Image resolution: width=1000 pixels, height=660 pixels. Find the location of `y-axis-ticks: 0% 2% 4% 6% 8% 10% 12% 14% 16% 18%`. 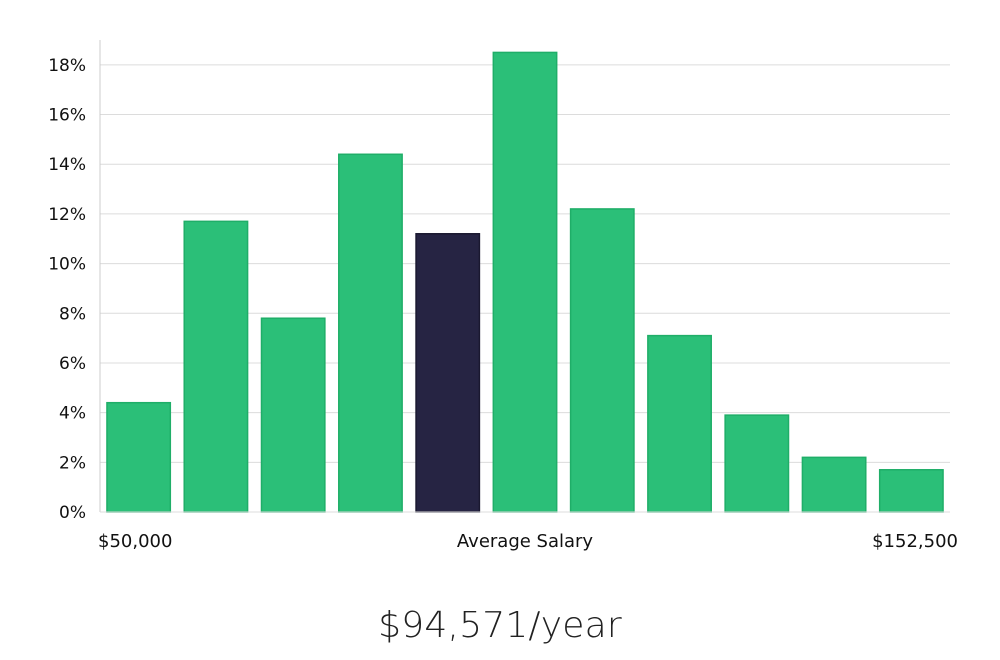

y-axis-ticks: 0% 2% 4% 6% 8% 10% 12% 14% 16% 18% is located at coordinates (67, 289).